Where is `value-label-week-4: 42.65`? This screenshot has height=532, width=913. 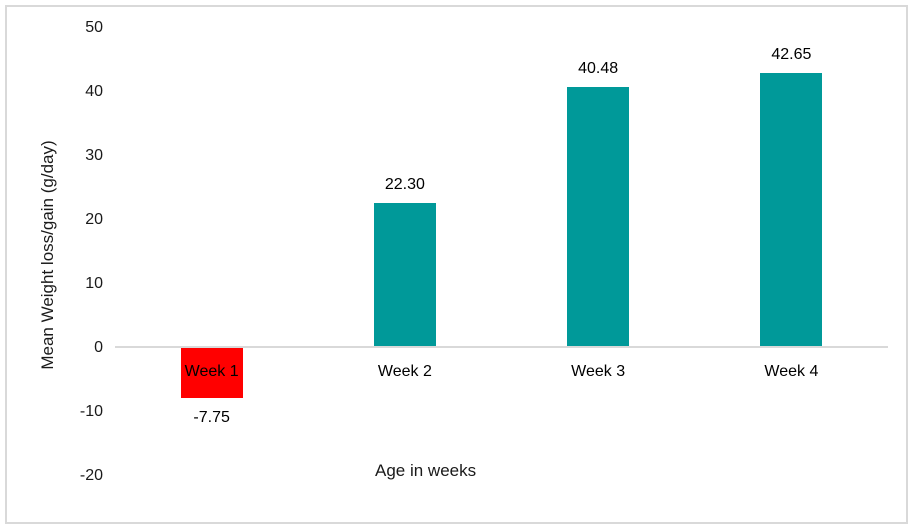
value-label-week-4: 42.65 is located at coordinates (791, 55).